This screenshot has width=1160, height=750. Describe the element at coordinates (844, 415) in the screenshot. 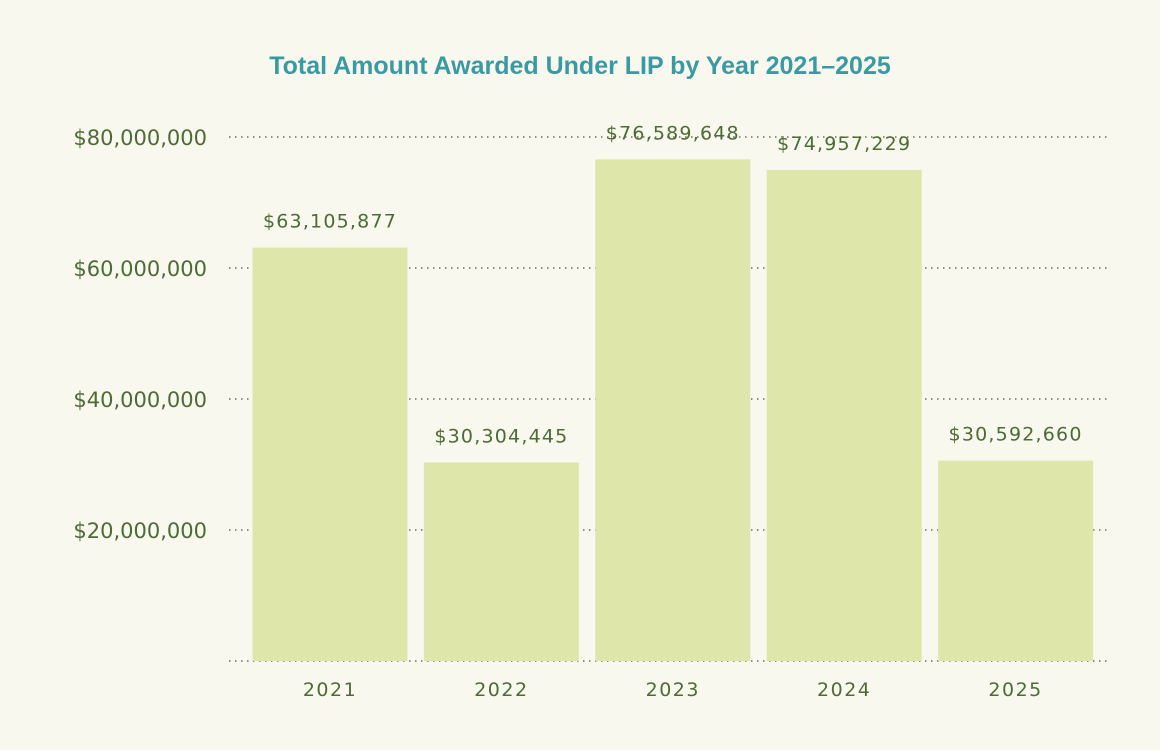

I see `bar-2024` at that location.